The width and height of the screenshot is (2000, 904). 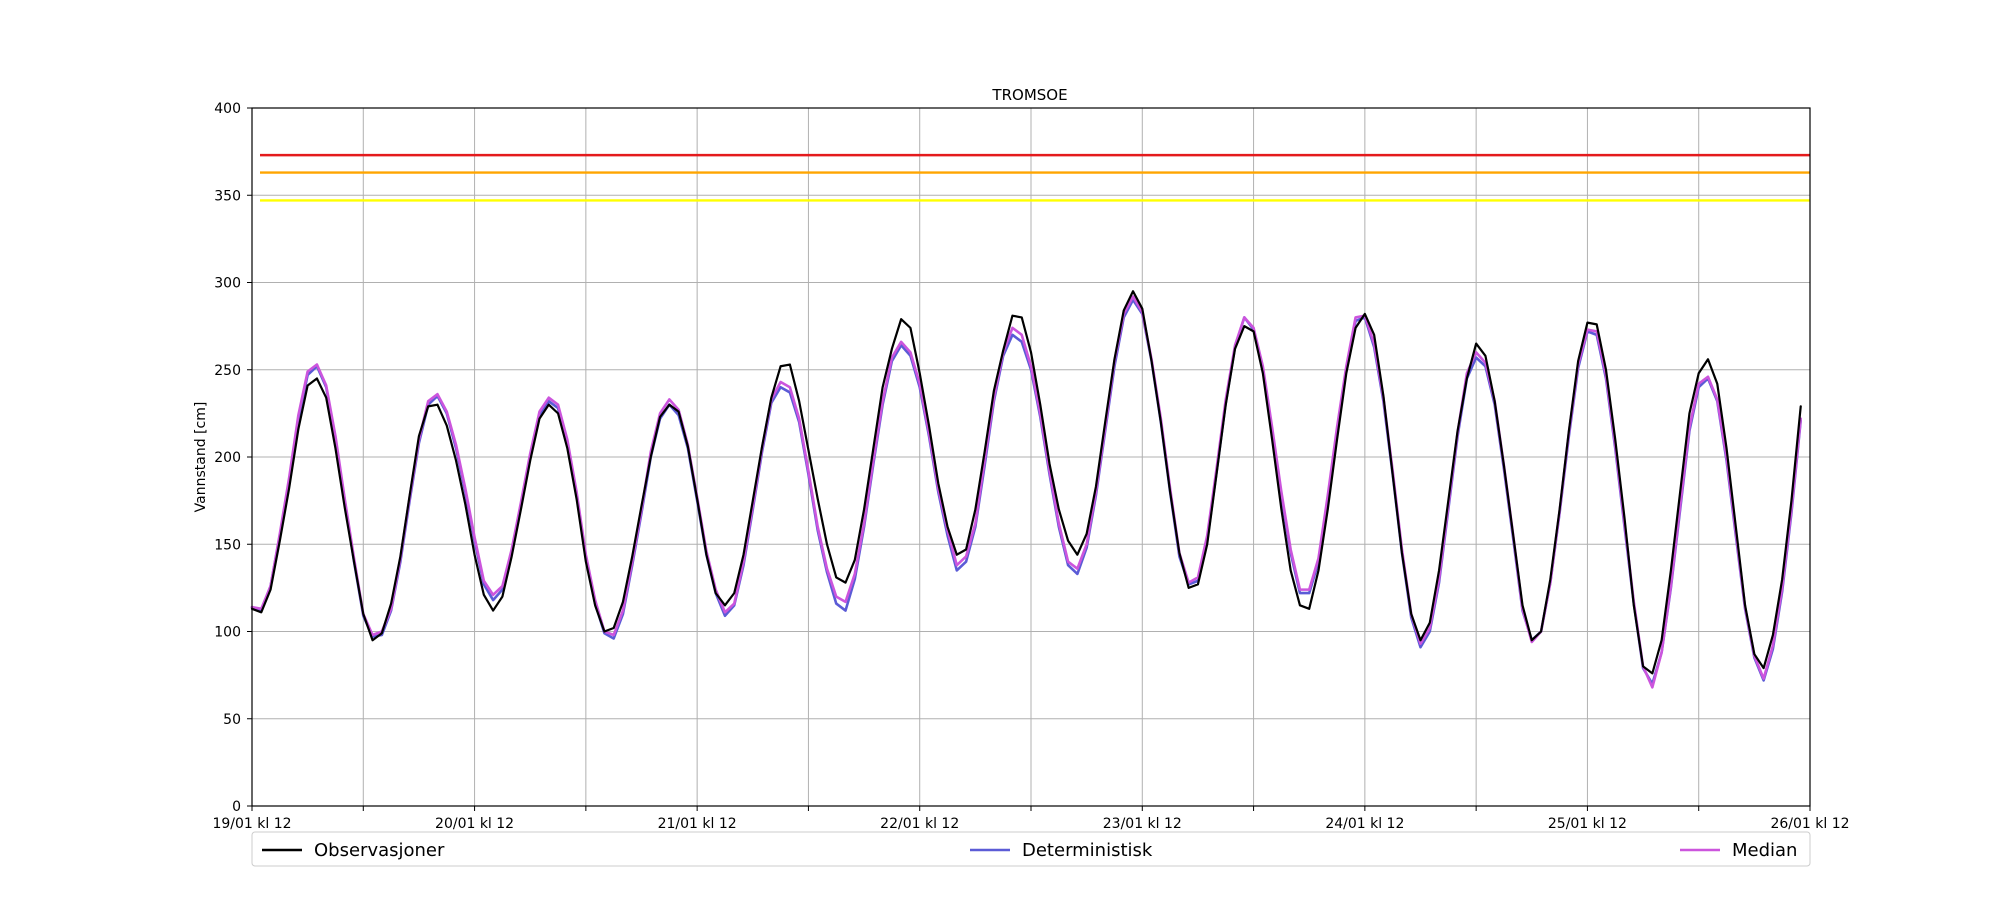 I want to click on legend: Observasjoner Deterministisk Median, so click(x=1031, y=849).